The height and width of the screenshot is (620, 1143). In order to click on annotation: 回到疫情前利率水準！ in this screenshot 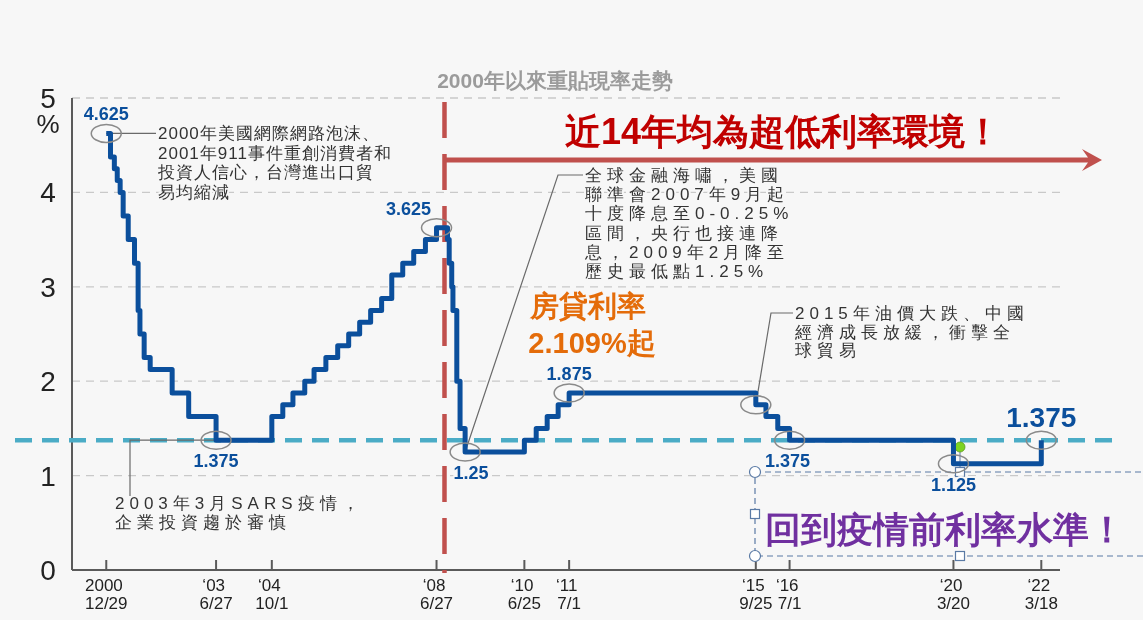, I will do `click(945, 529)`.